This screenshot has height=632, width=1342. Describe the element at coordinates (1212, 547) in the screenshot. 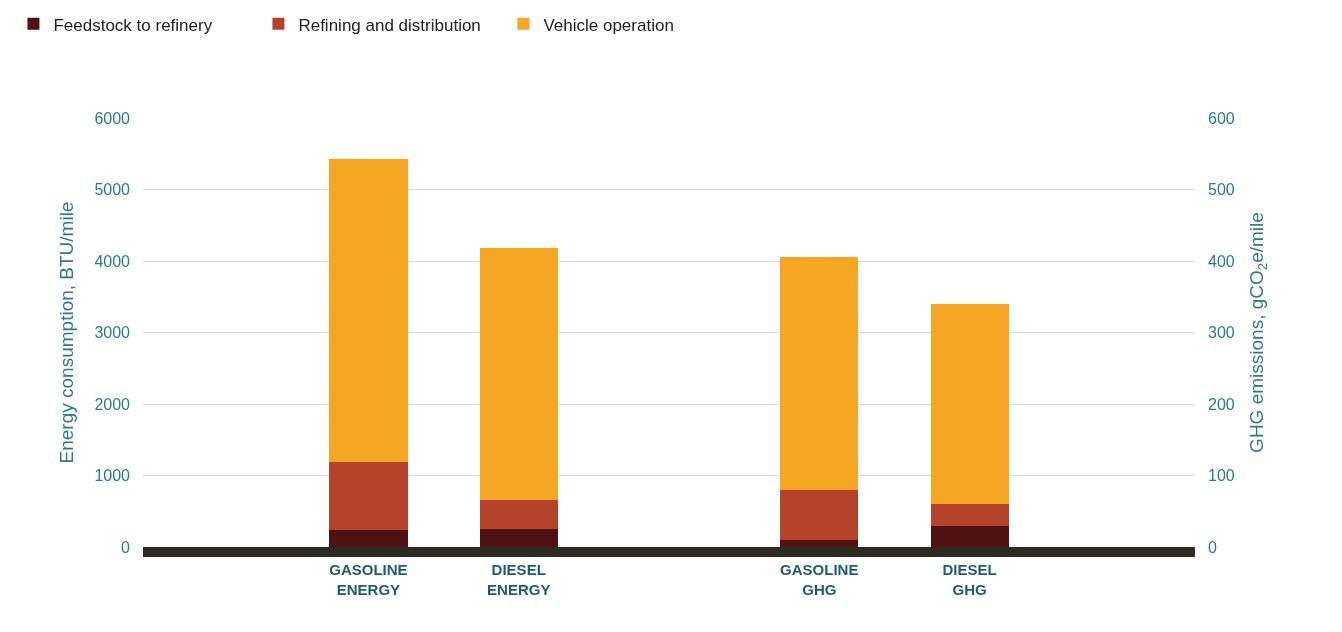

I see `y2-tick-label: 0` at that location.